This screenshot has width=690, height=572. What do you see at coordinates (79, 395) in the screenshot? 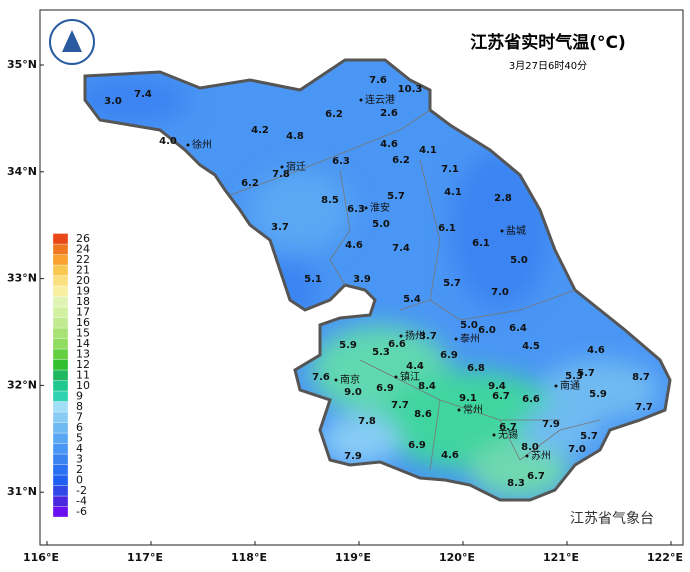
I see `legend-label: 9` at bounding box center [79, 395].